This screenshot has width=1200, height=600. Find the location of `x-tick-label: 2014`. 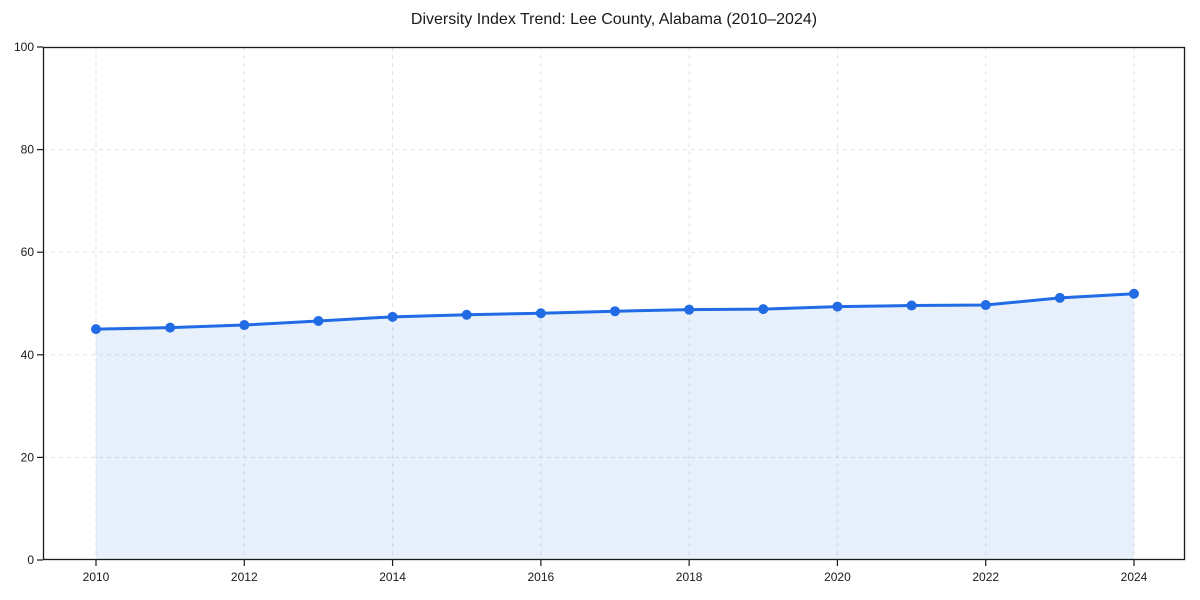

x-tick-label: 2014 is located at coordinates (392, 577).